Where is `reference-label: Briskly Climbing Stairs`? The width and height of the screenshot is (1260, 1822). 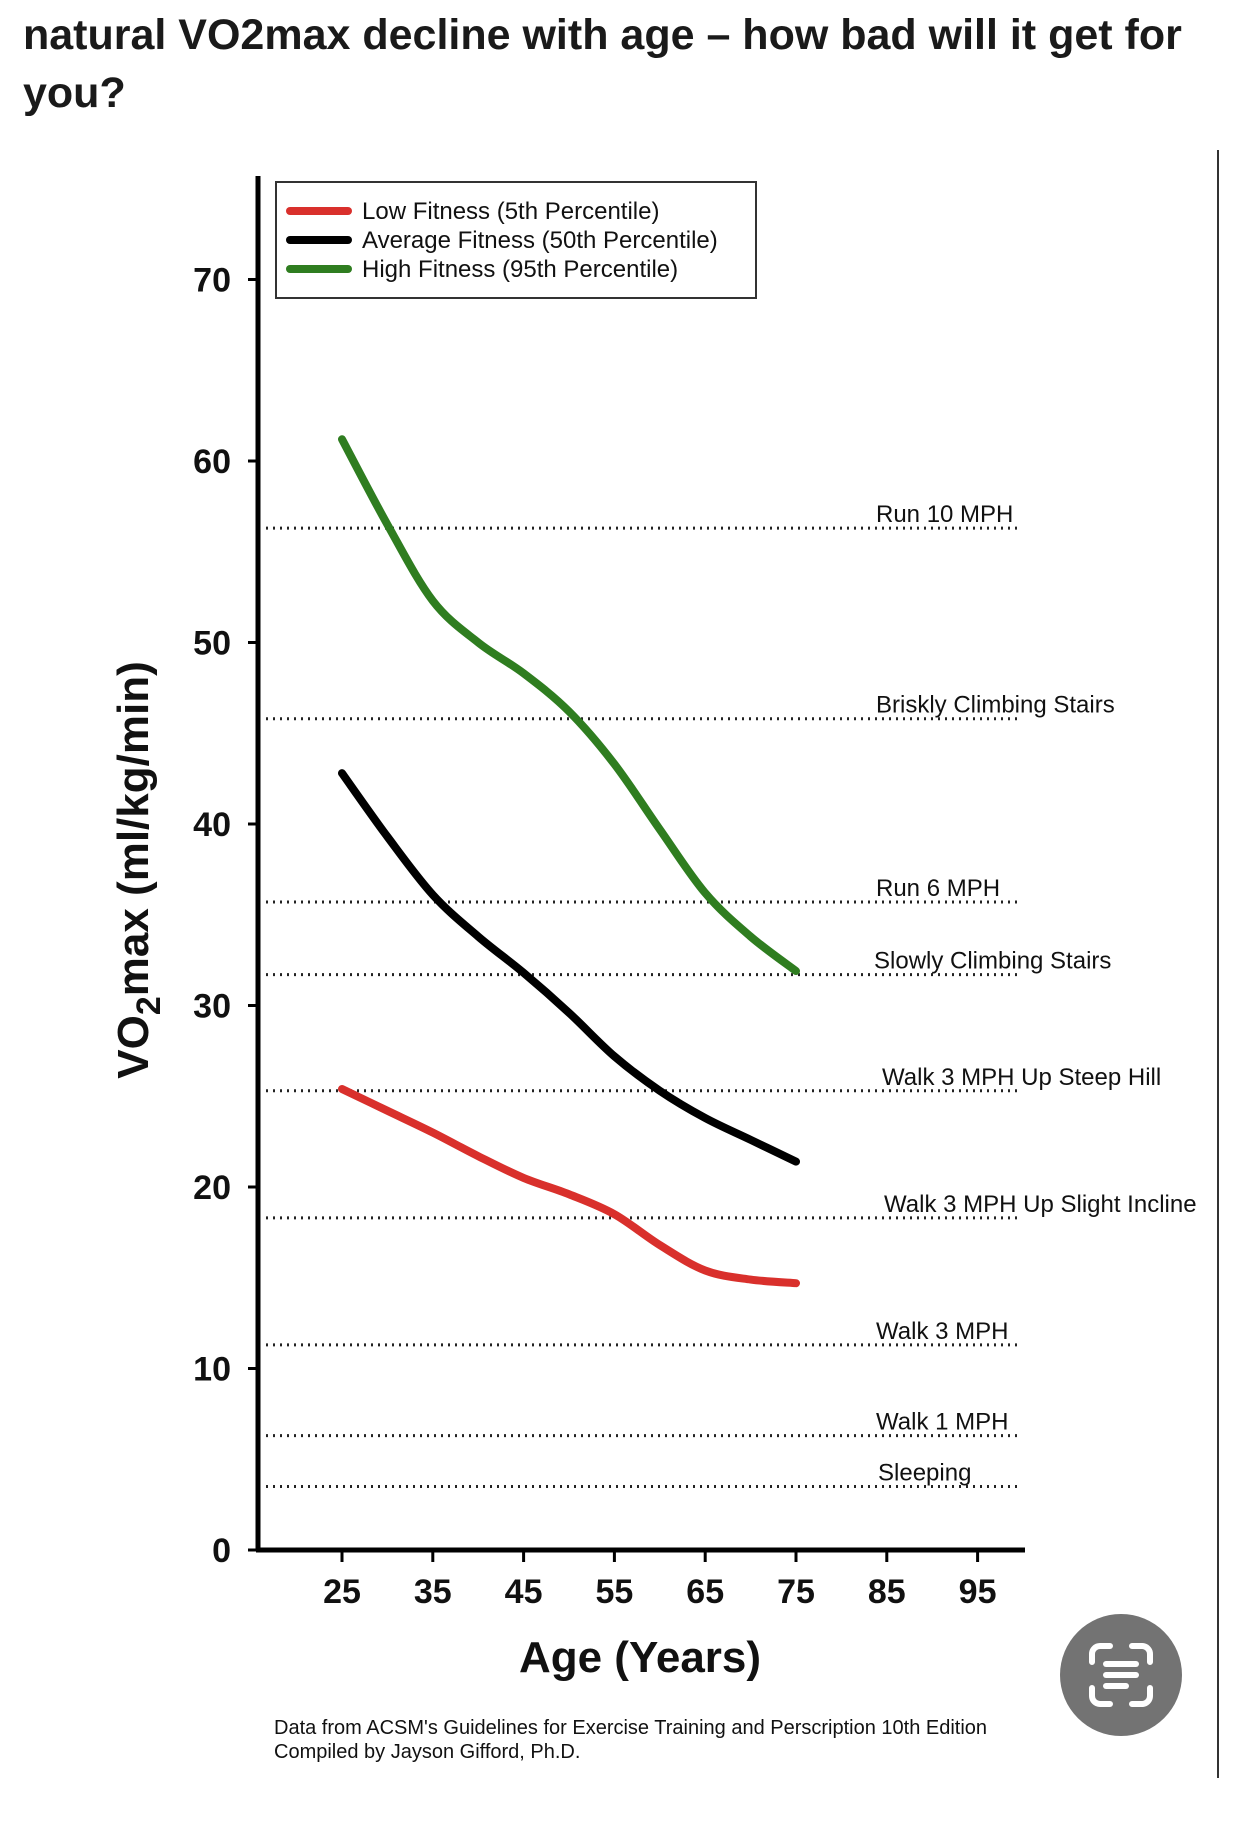 reference-label: Briskly Climbing Stairs is located at coordinates (995, 705).